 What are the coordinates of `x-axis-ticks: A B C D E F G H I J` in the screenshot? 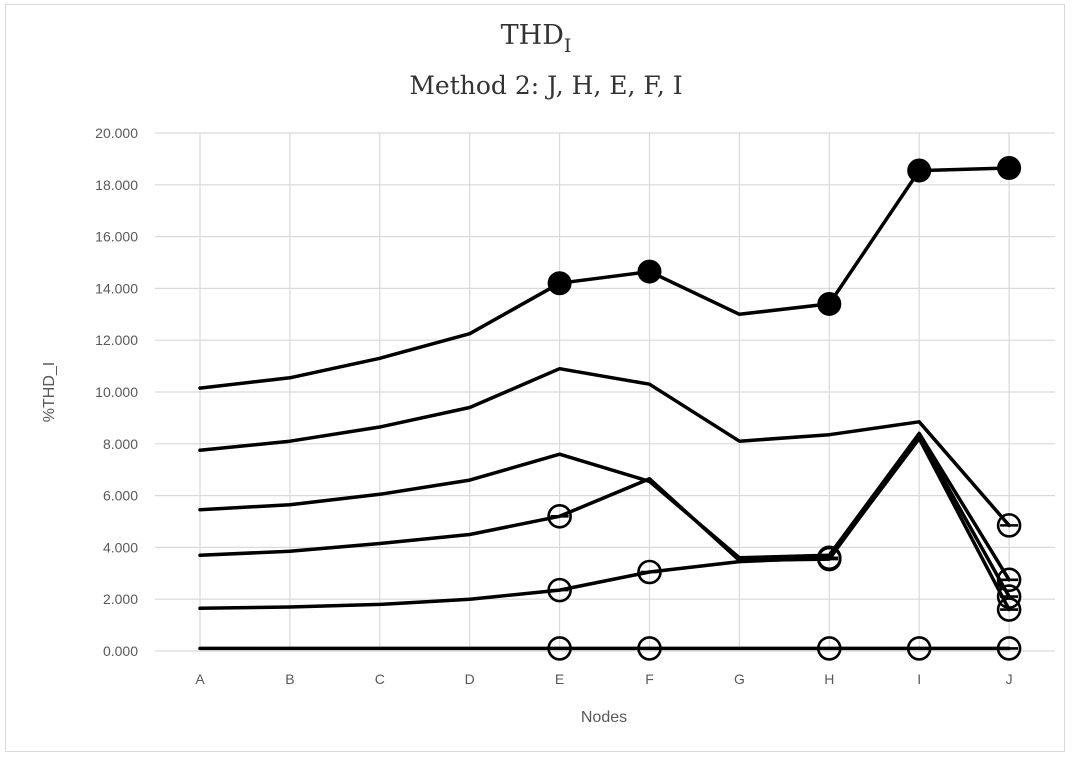 It's located at (603, 679).